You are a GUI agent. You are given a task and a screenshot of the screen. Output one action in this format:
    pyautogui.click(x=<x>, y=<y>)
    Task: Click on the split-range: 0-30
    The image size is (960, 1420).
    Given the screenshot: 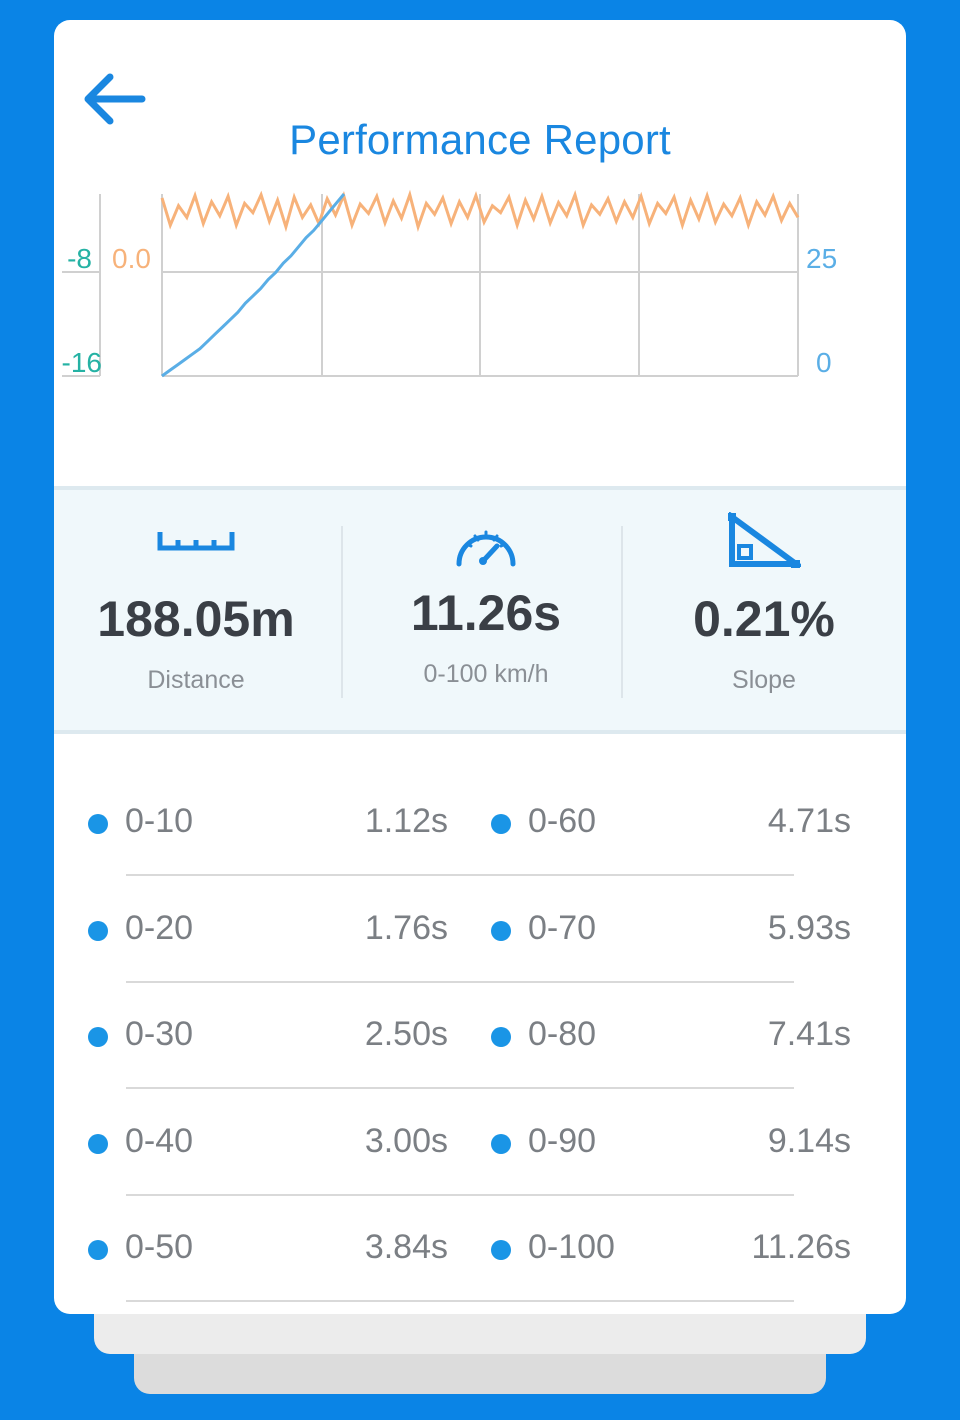 What is the action you would take?
    pyautogui.click(x=159, y=1034)
    